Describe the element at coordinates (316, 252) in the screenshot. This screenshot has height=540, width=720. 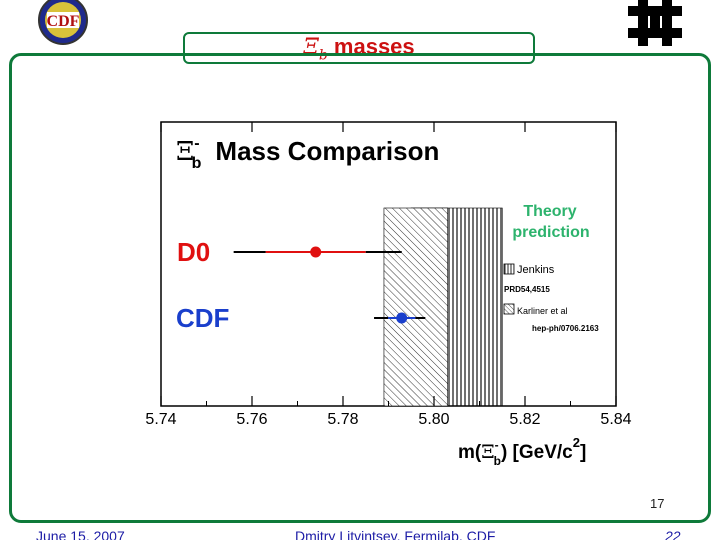
I see `data-point-d0` at that location.